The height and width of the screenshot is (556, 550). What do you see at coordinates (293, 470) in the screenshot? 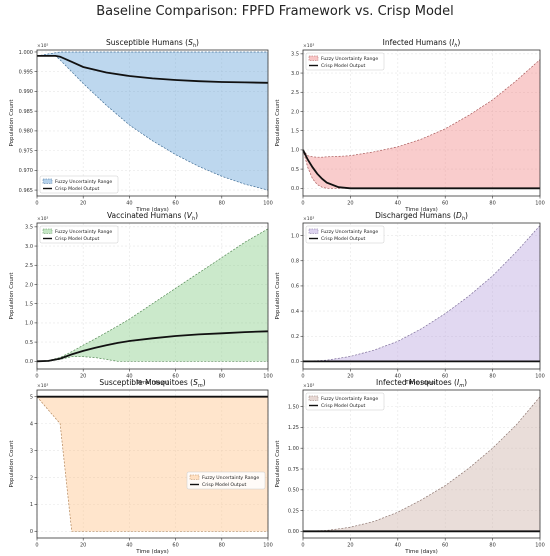
I see `y-tick-label: 0.75` at bounding box center [293, 470].